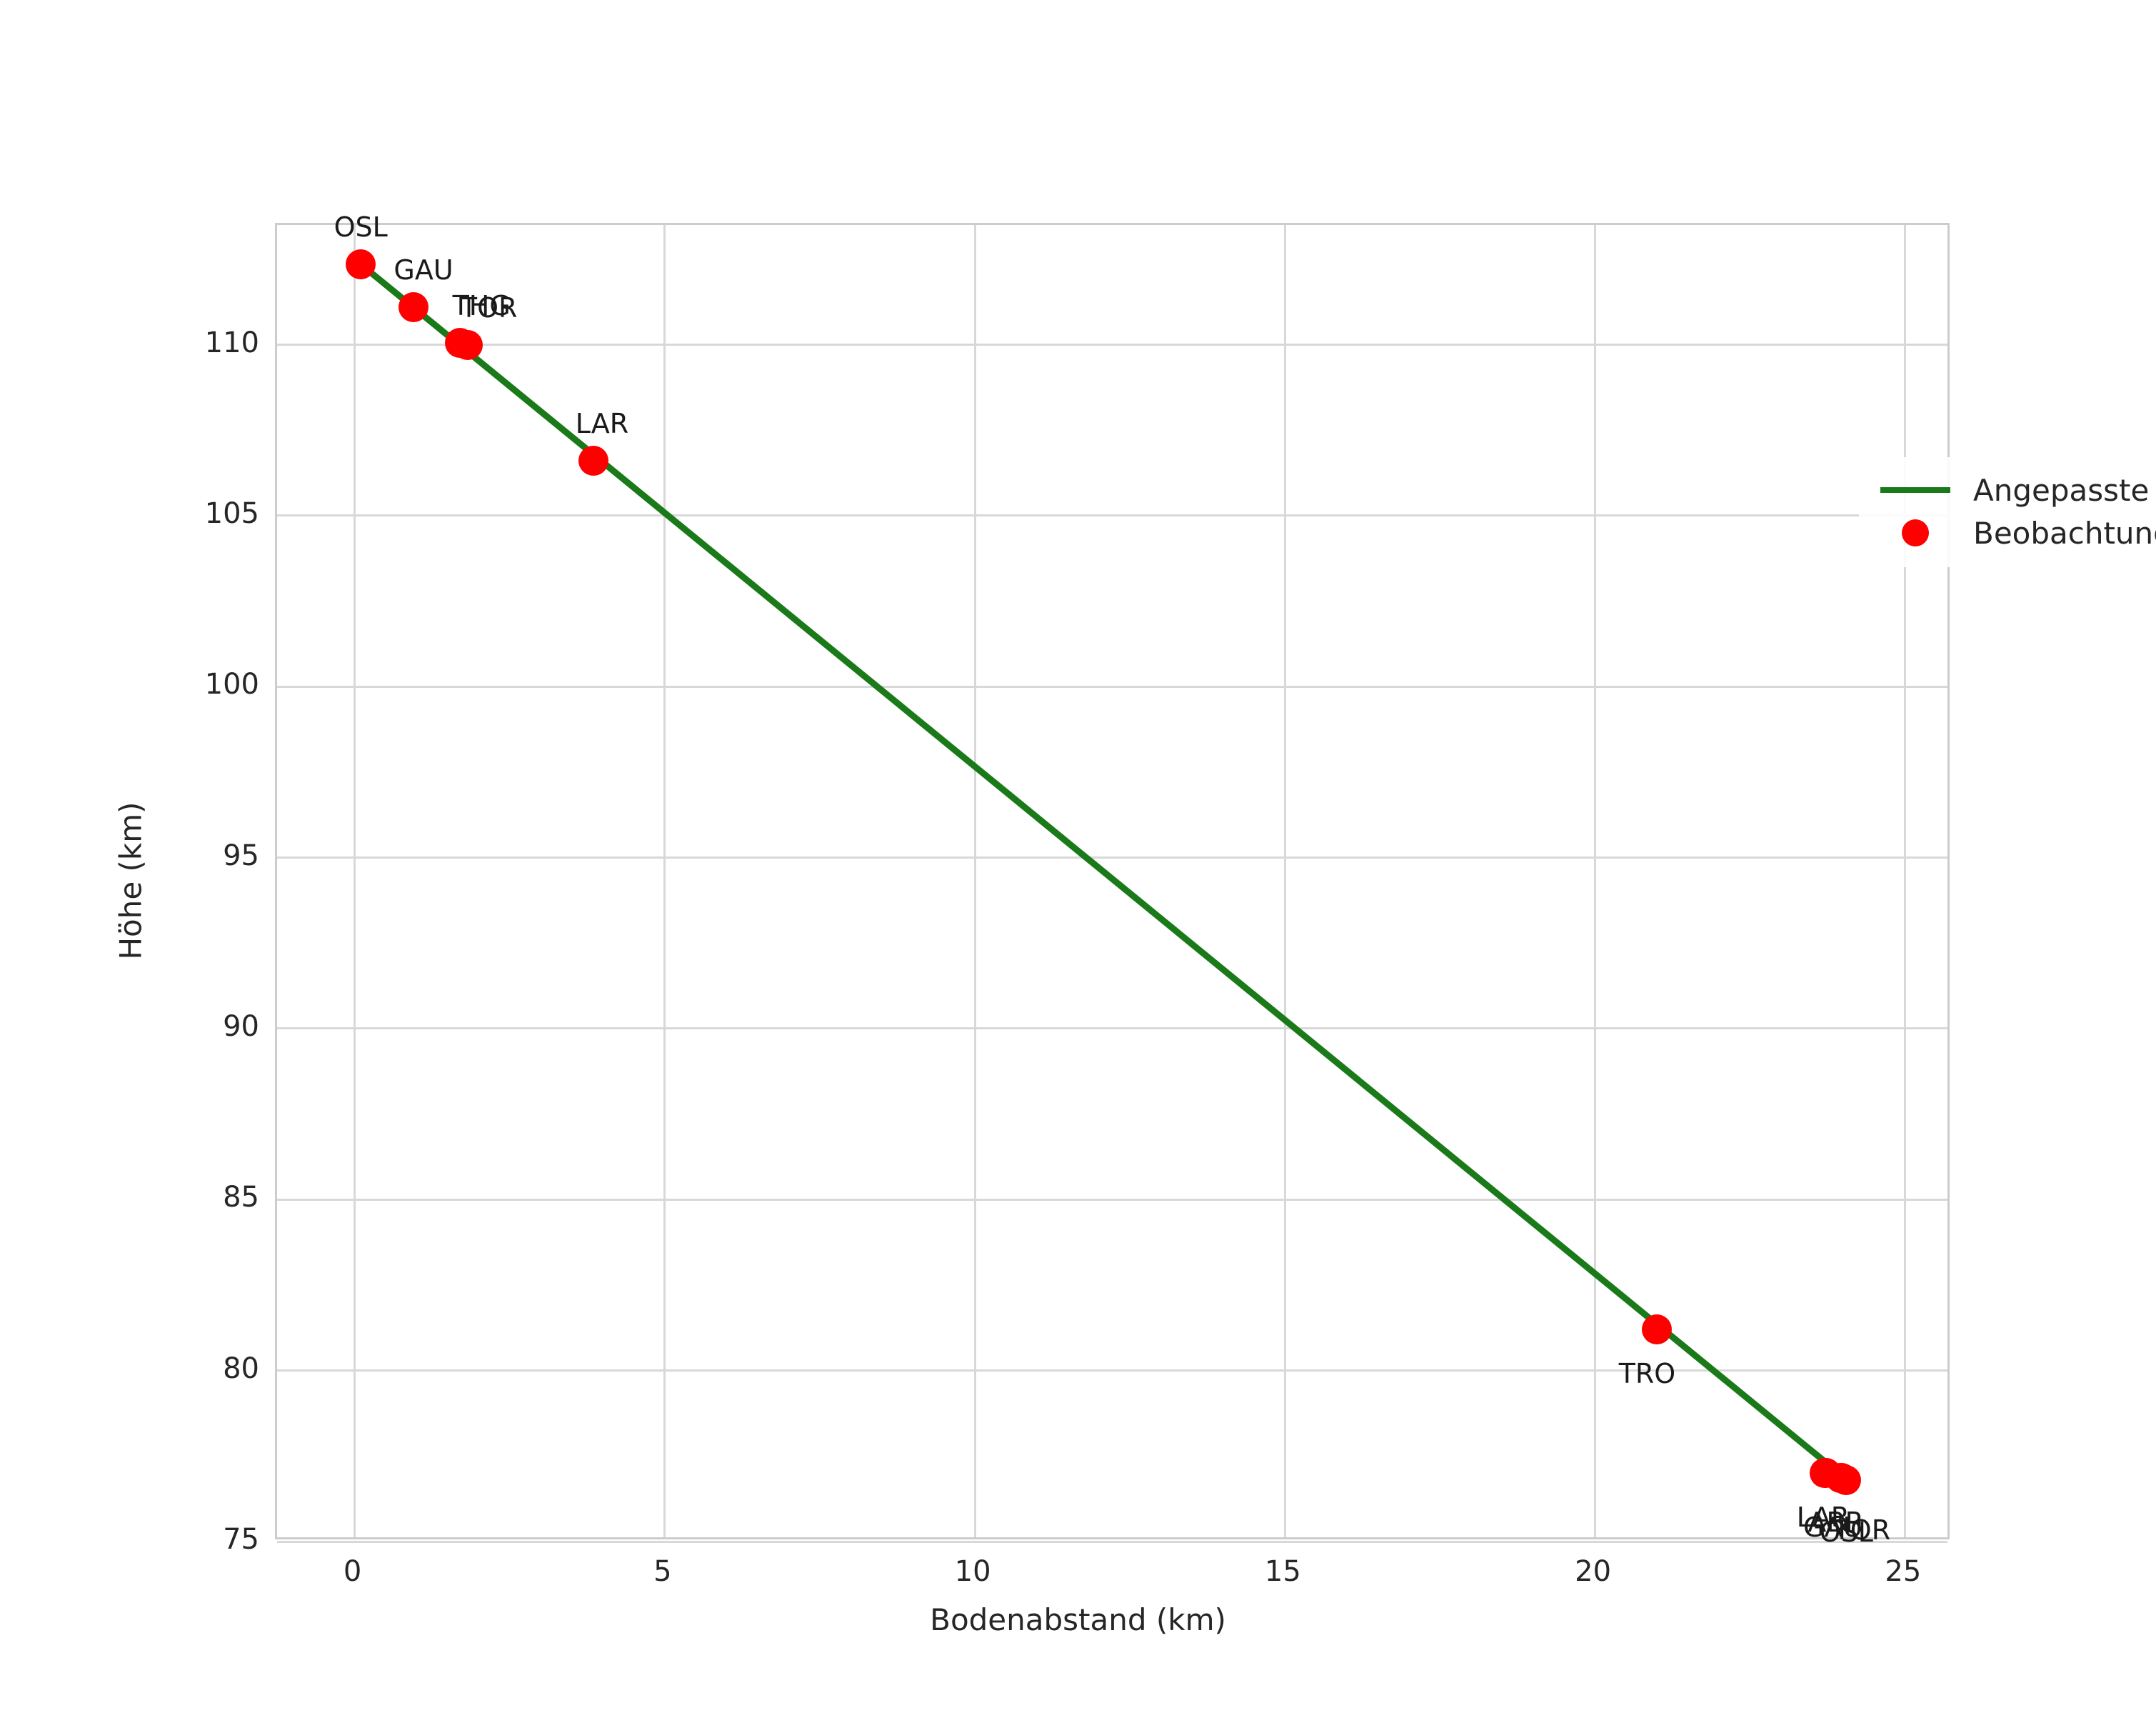 The height and width of the screenshot is (1728, 2156). I want to click on legend-entry-1: Angepasste Bahn, so click(2015, 490).